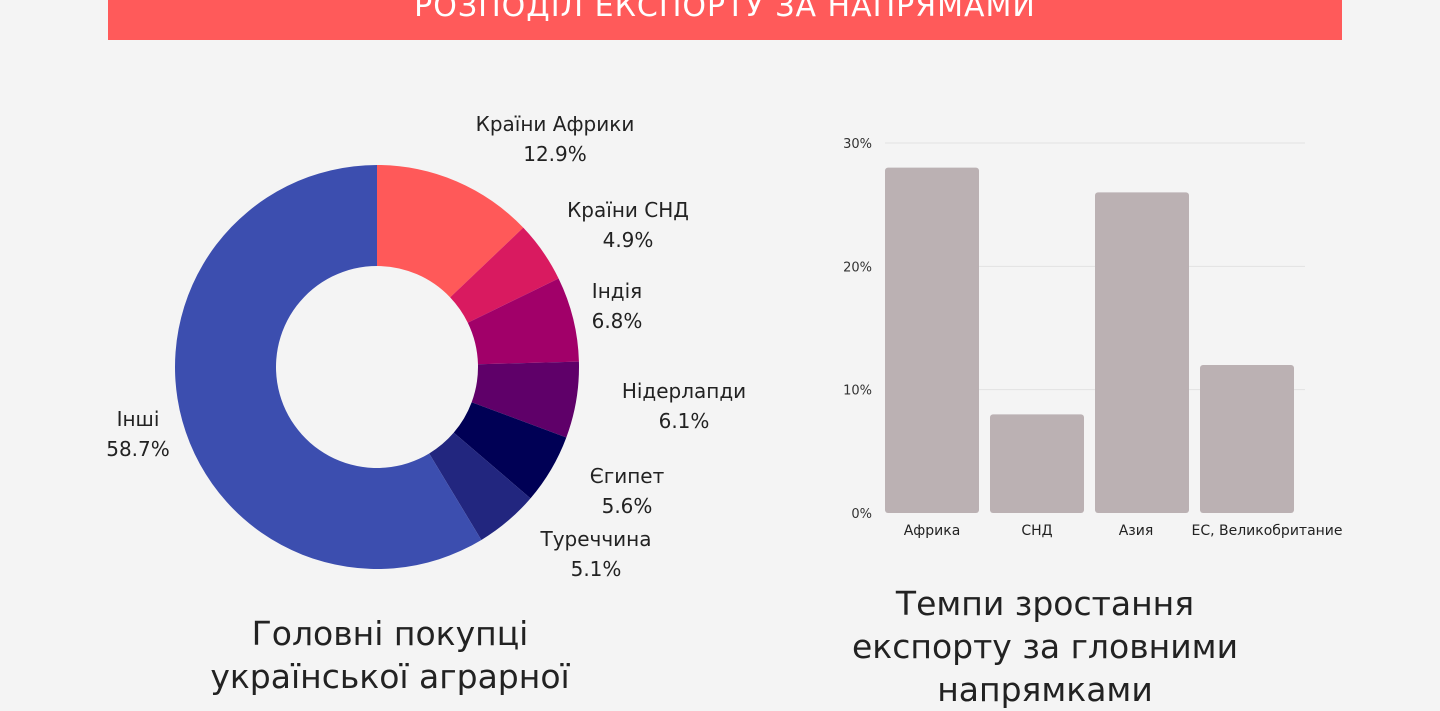 The width and height of the screenshot is (1440, 711). What do you see at coordinates (684, 421) in the screenshot?
I see `slice-label-value: 6.1%` at bounding box center [684, 421].